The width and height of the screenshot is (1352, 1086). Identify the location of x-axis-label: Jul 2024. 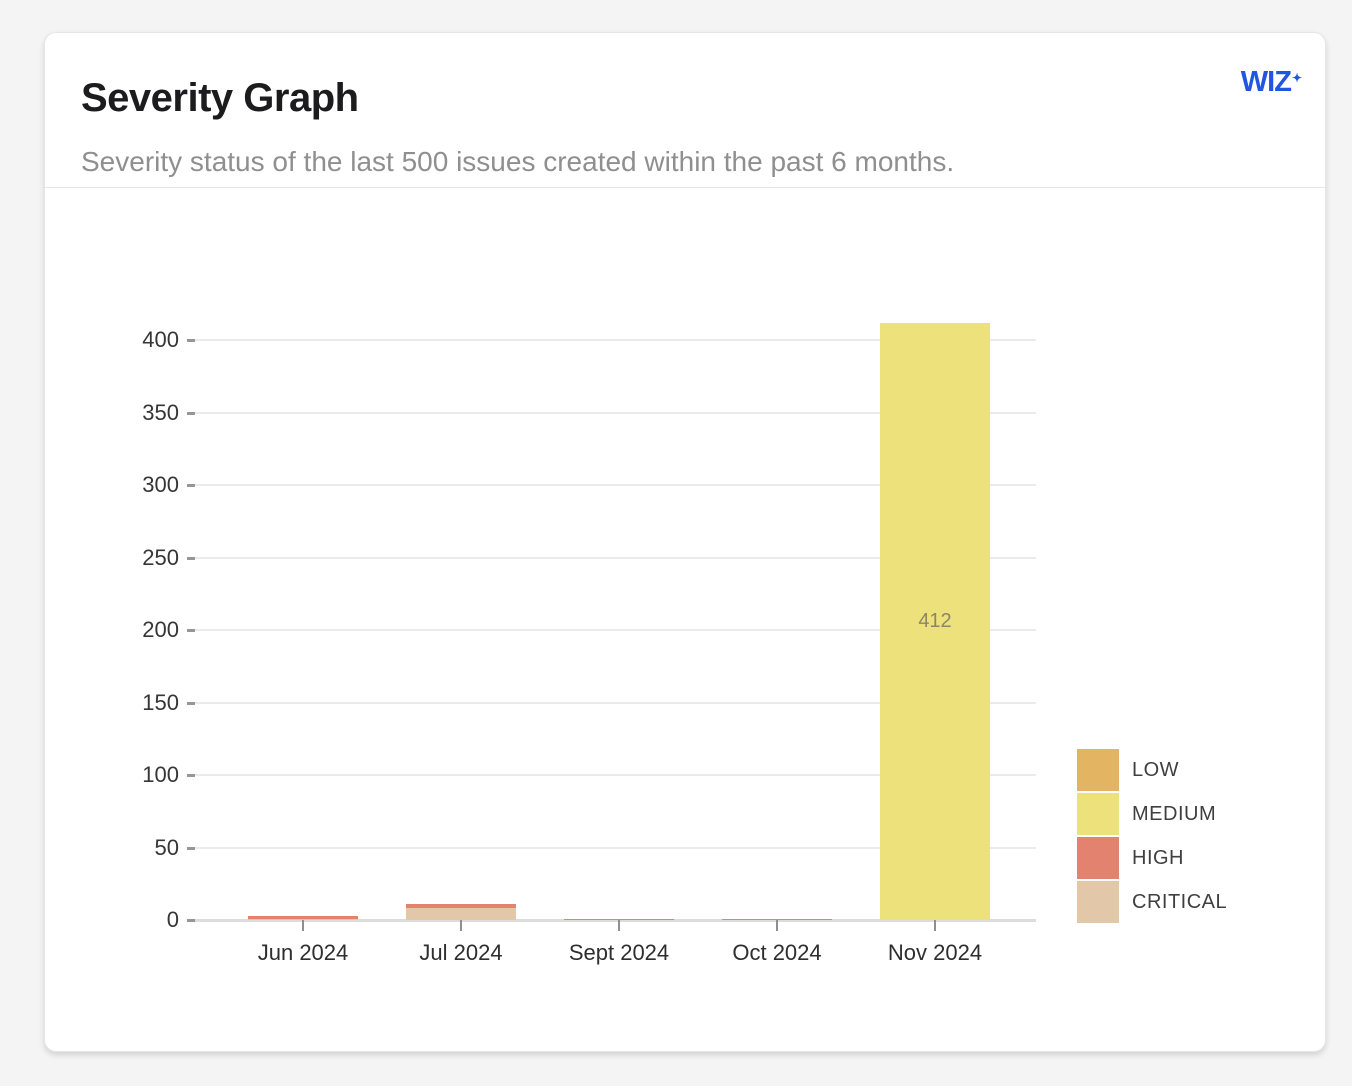
(461, 952).